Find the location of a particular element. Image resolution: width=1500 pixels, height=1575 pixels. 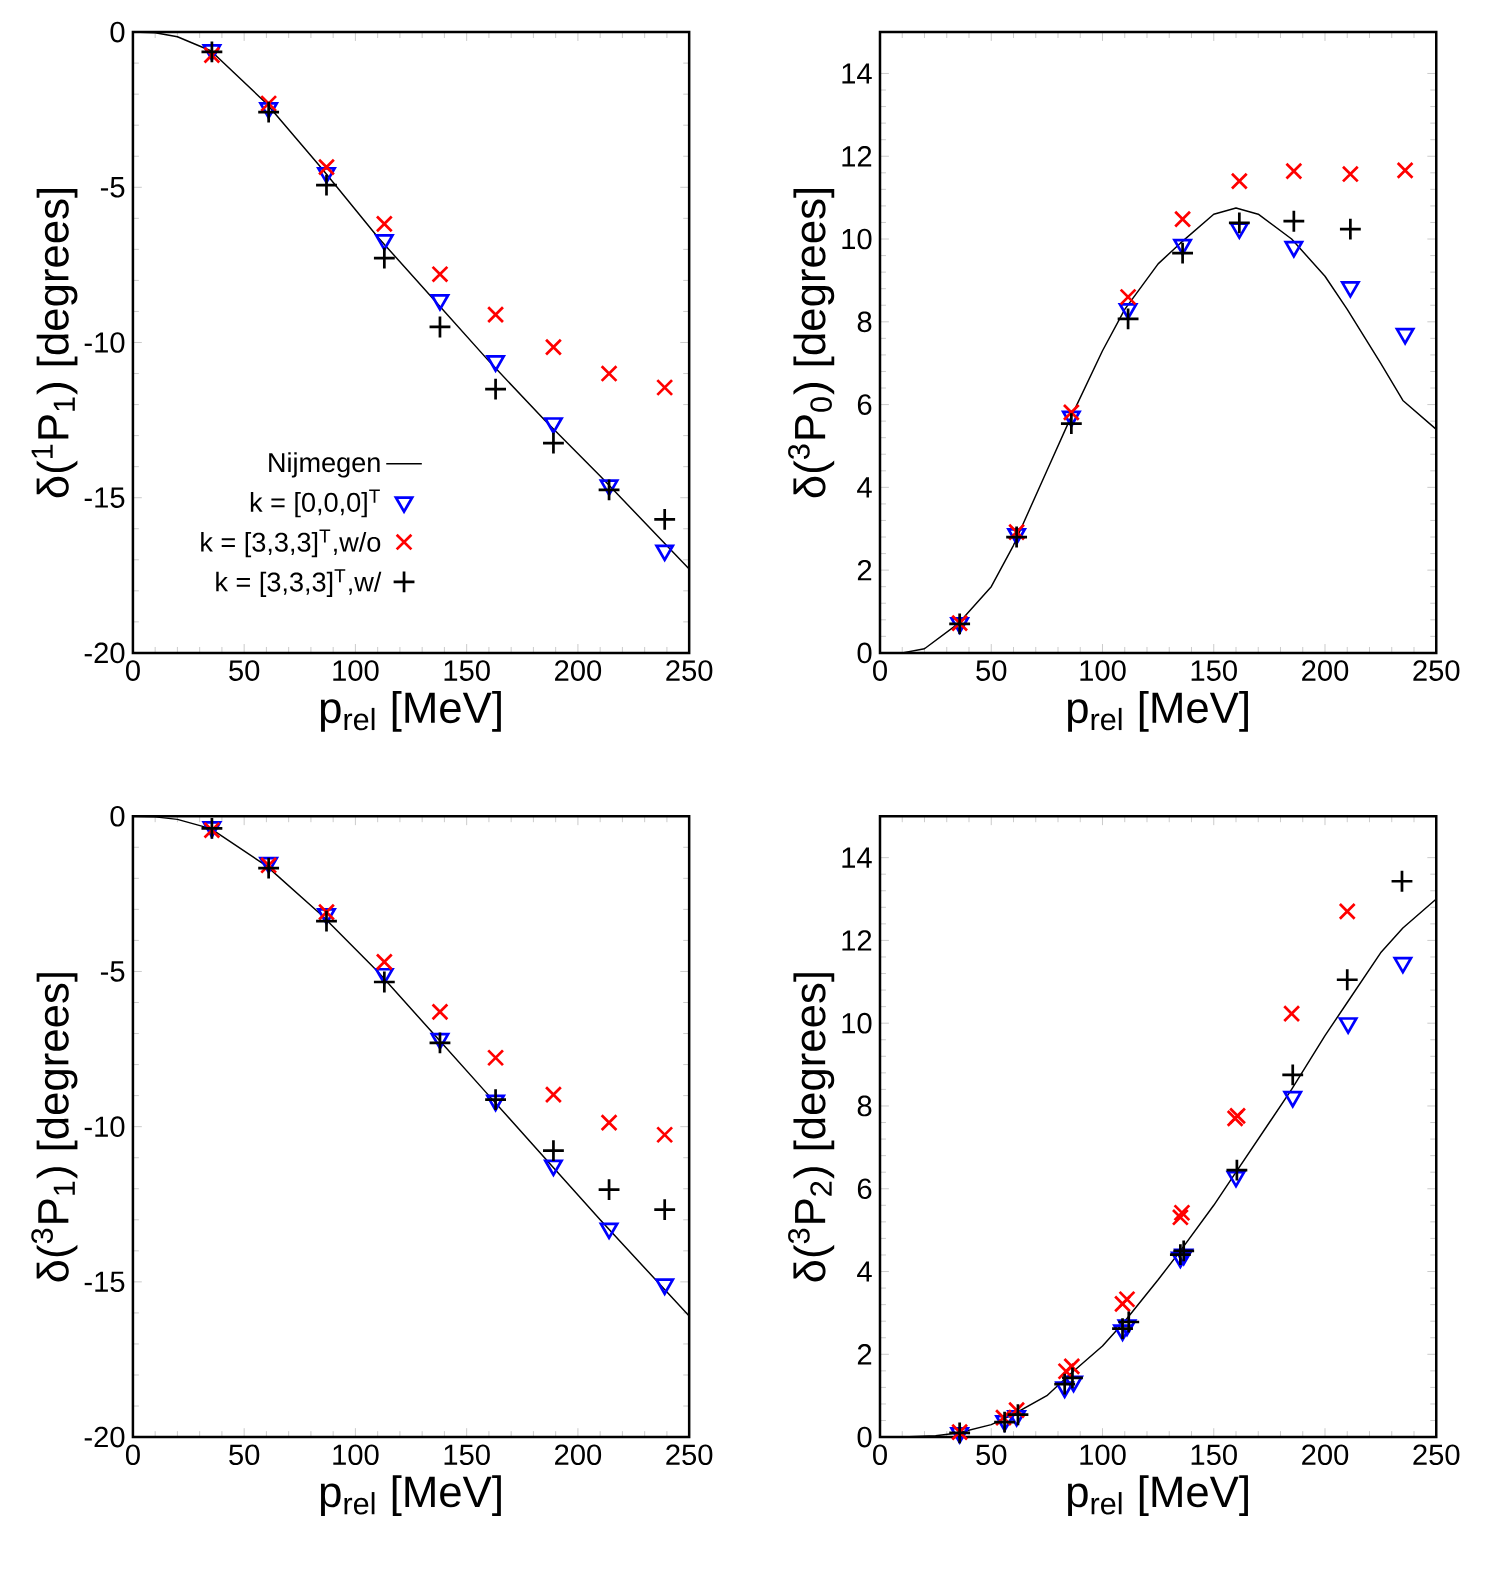

legend-label: k = [0,0,0]$^{T}$ is located at coordinates (315, 503).